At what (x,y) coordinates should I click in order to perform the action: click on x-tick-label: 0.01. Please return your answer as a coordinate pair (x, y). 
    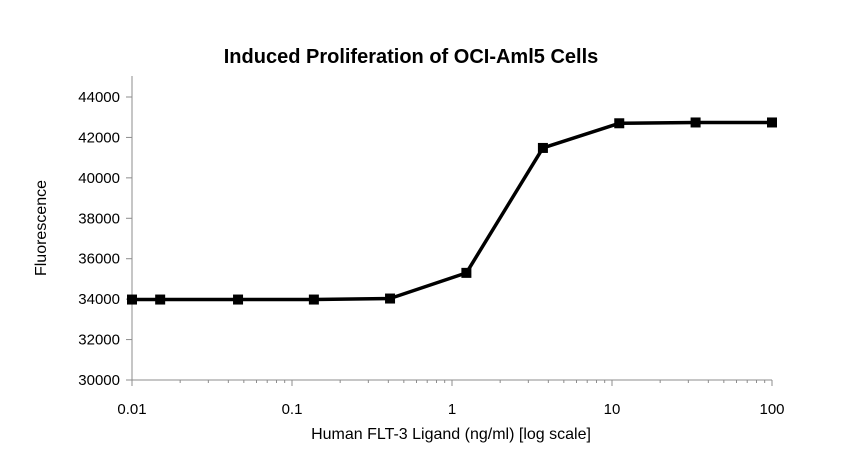
    Looking at the image, I should click on (131, 409).